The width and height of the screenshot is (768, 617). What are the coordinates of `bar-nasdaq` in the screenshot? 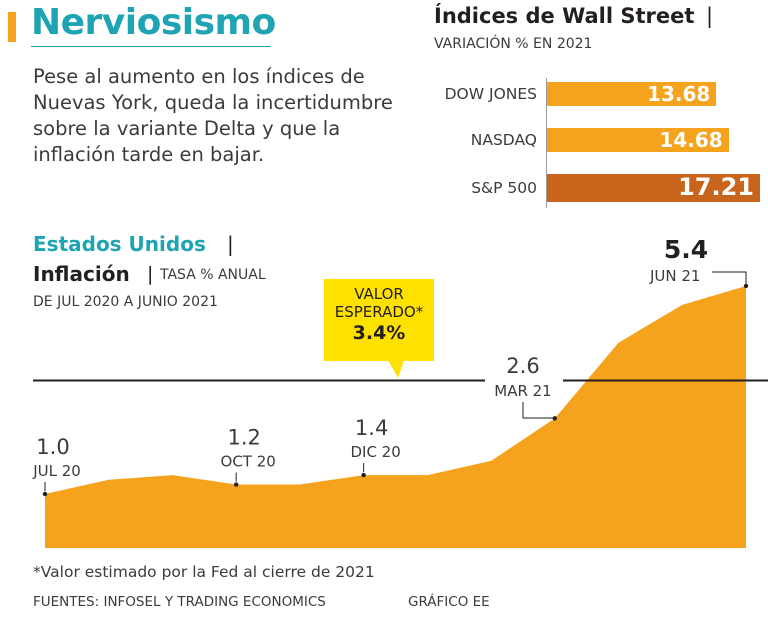 It's located at (638, 140).